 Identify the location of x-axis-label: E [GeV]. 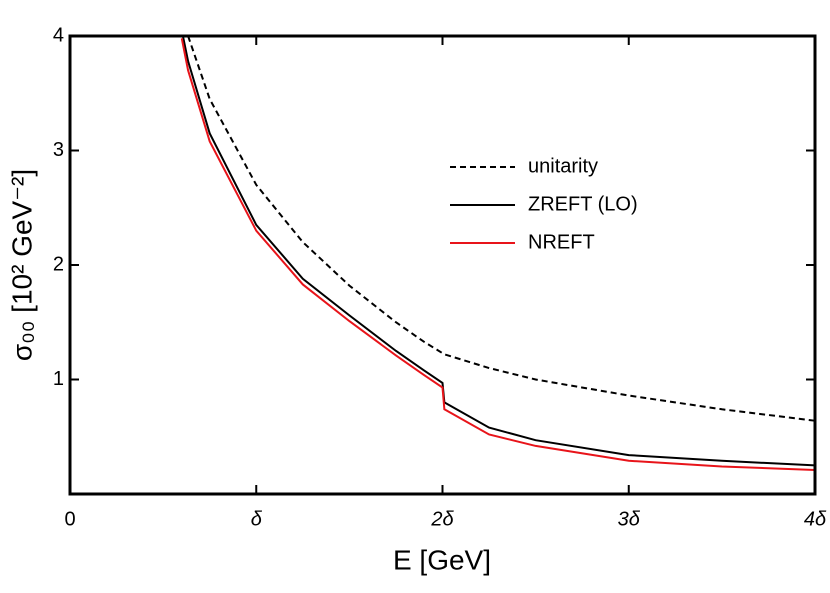
(442, 559).